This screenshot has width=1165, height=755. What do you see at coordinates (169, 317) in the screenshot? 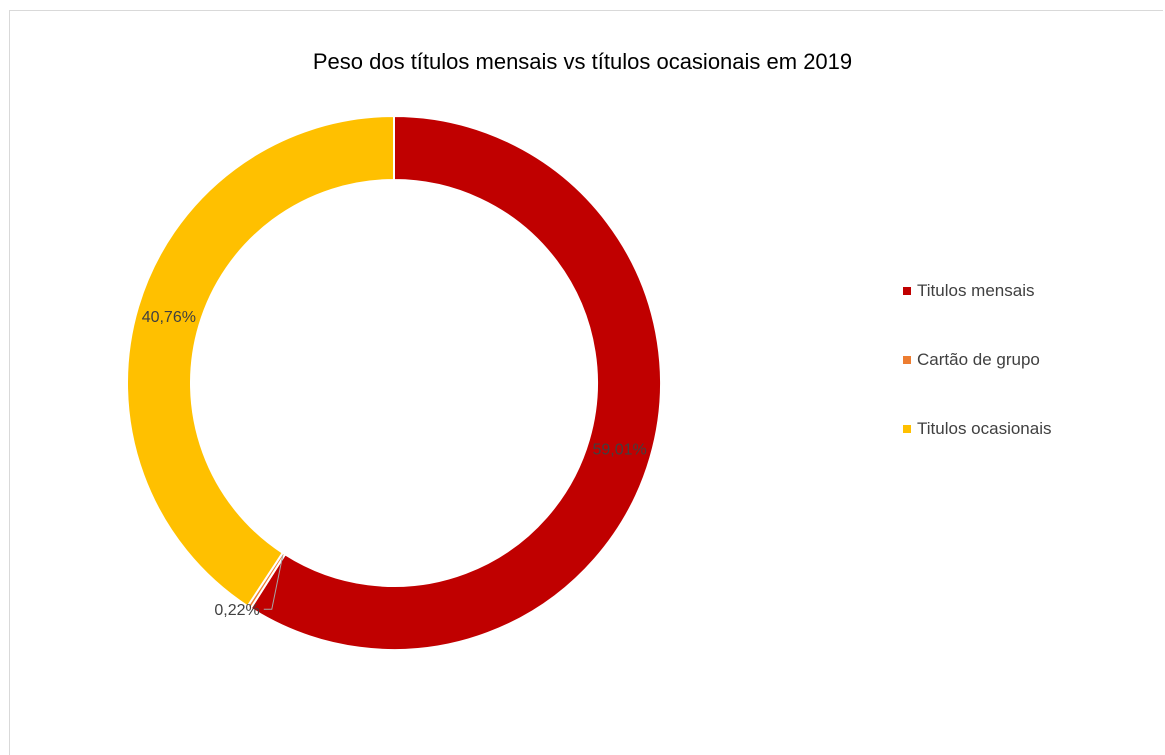
I see `data-label-titulos-ocasionais: 40,76%` at bounding box center [169, 317].